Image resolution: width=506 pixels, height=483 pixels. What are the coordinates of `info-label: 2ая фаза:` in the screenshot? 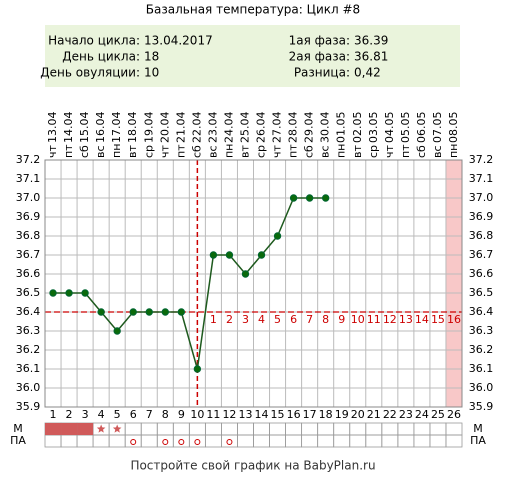 It's located at (319, 57).